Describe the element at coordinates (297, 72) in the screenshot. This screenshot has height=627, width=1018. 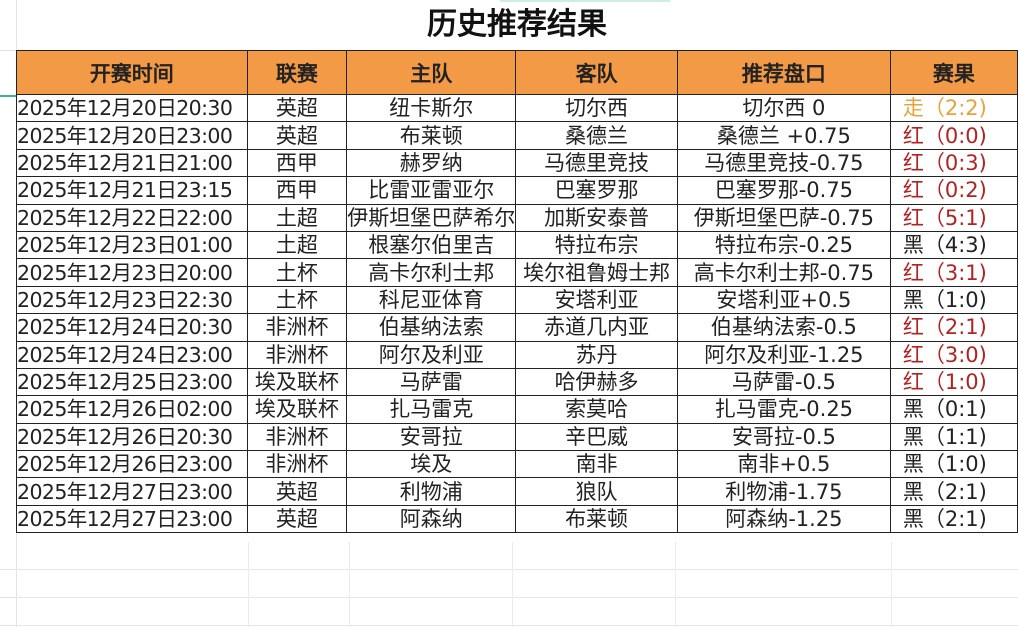
I see `column-header-league: 联赛` at that location.